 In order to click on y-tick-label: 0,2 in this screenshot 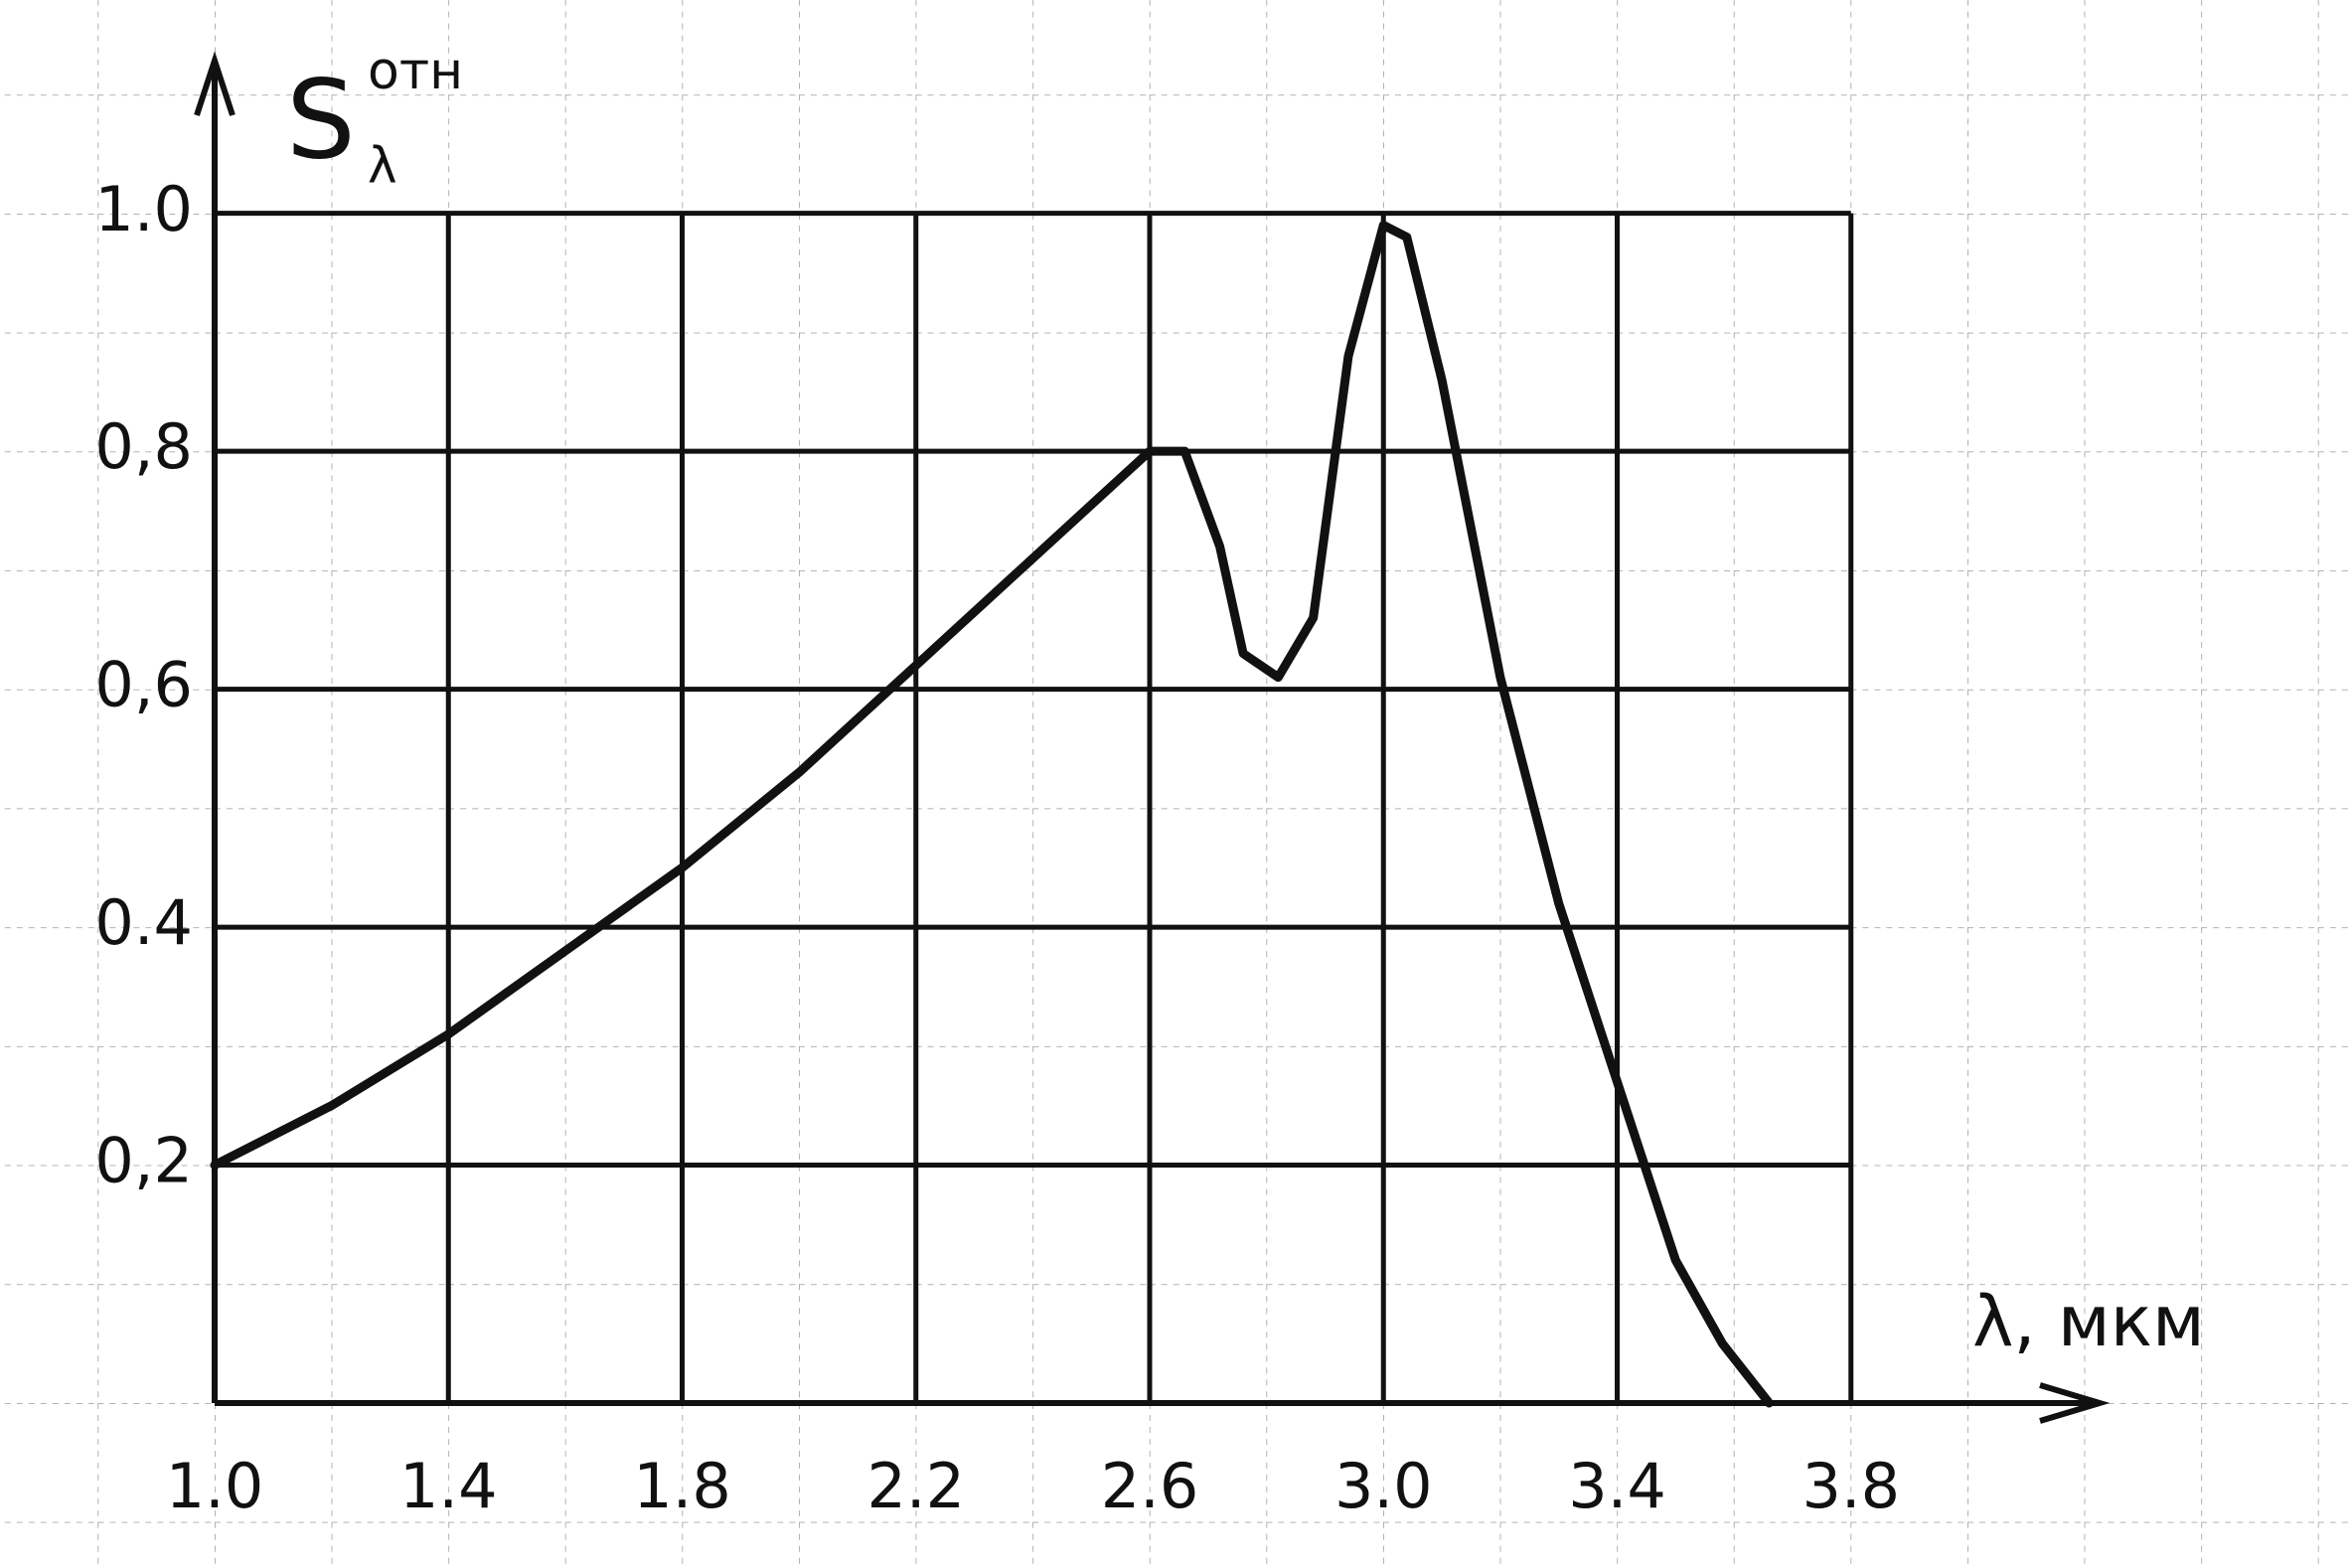, I will do `click(143, 1161)`.